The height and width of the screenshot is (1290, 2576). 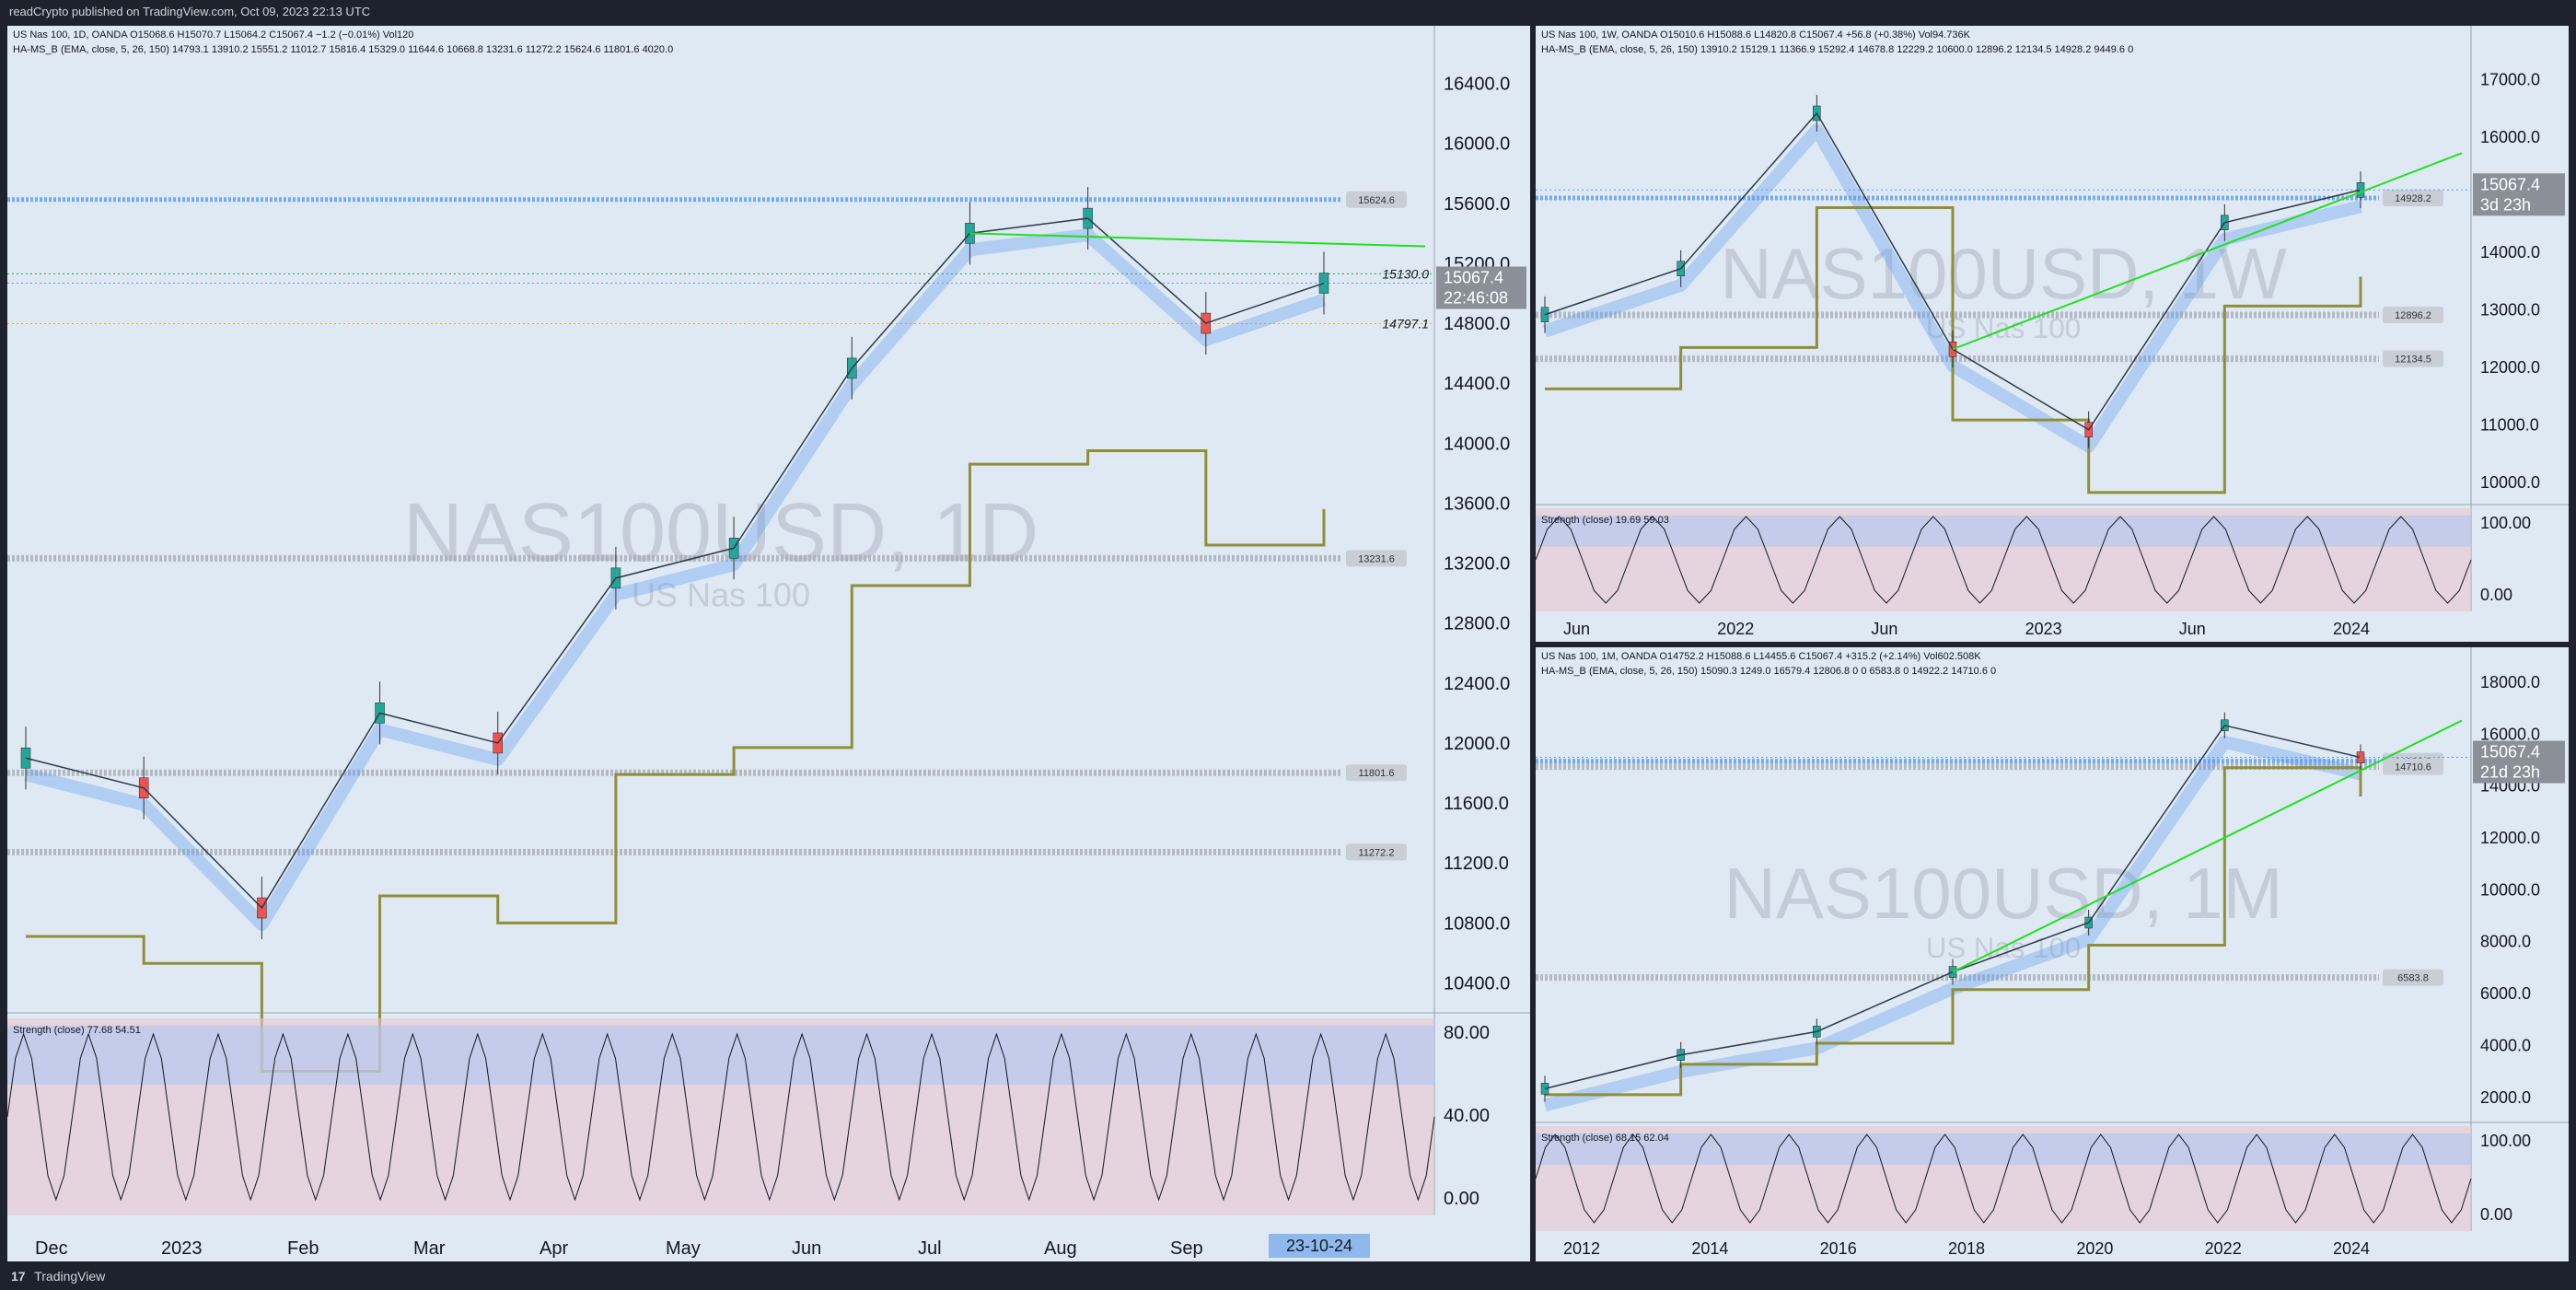 I want to click on daily-time-label: Mar, so click(x=429, y=1248).